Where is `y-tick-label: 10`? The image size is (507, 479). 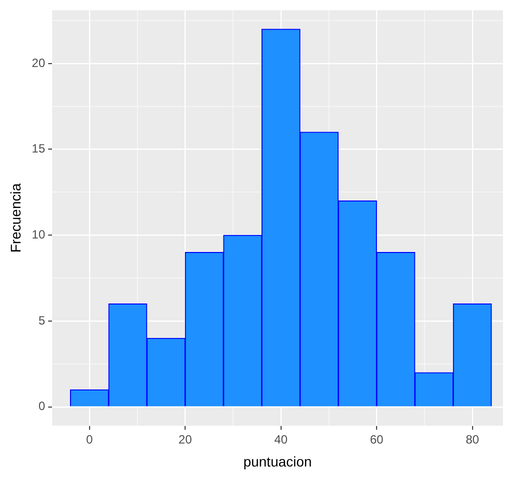 y-tick-label: 10 is located at coordinates (39, 234).